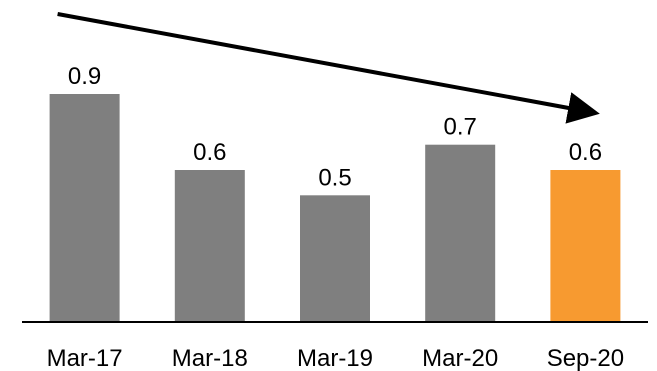 The height and width of the screenshot is (371, 657). I want to click on data-label-mar-17: 0.9, so click(84, 76).